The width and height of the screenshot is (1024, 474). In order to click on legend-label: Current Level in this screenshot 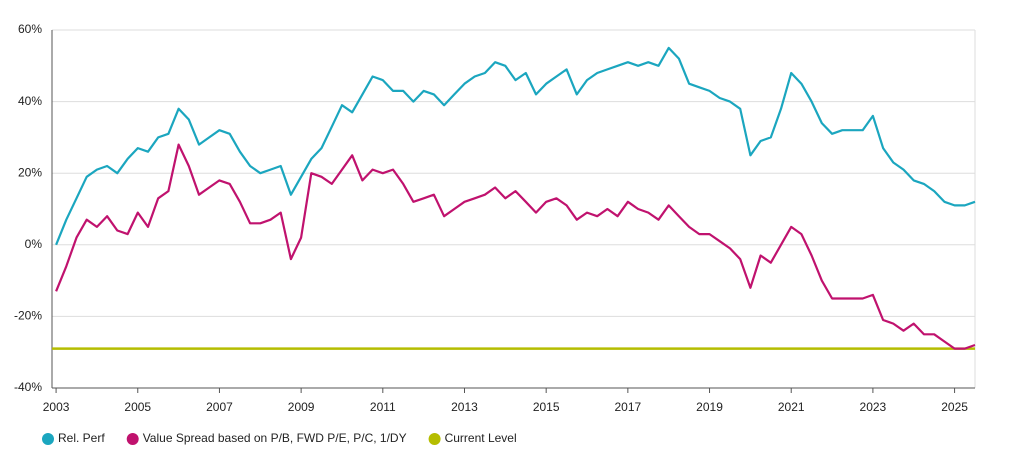, I will do `click(481, 438)`.